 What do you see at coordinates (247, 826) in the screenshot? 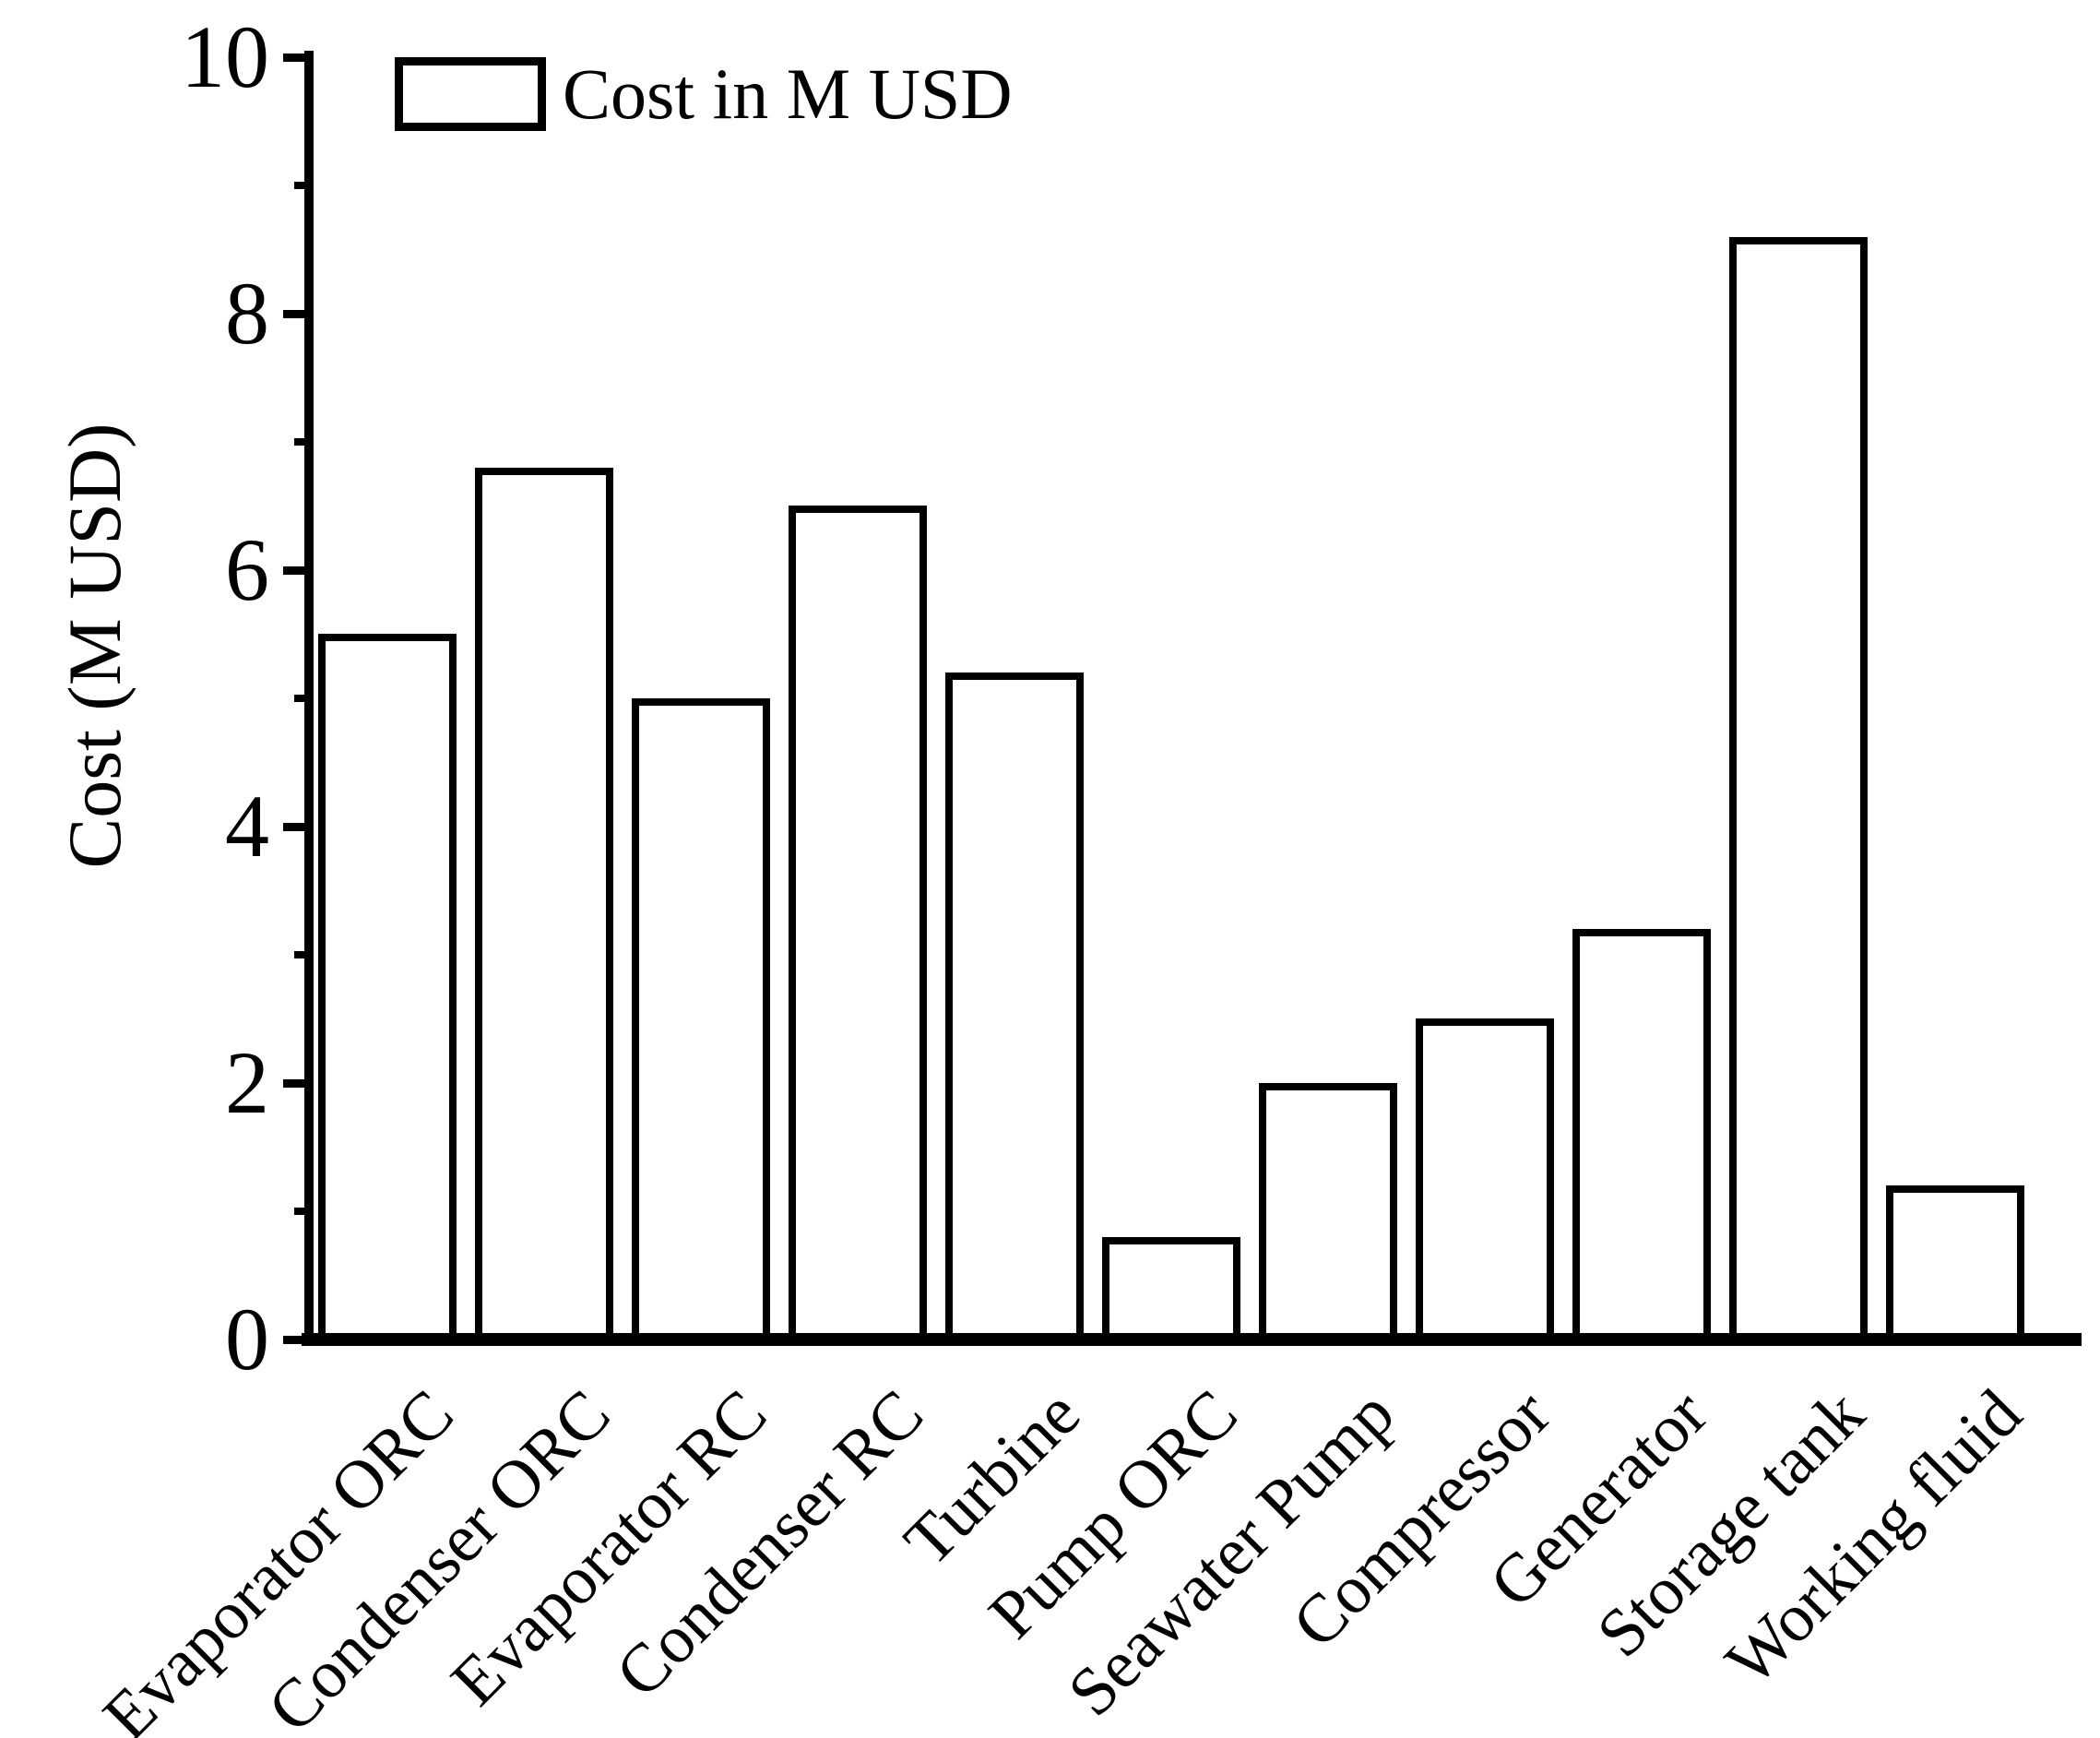
I see `y-tick-label-4: 4` at bounding box center [247, 826].